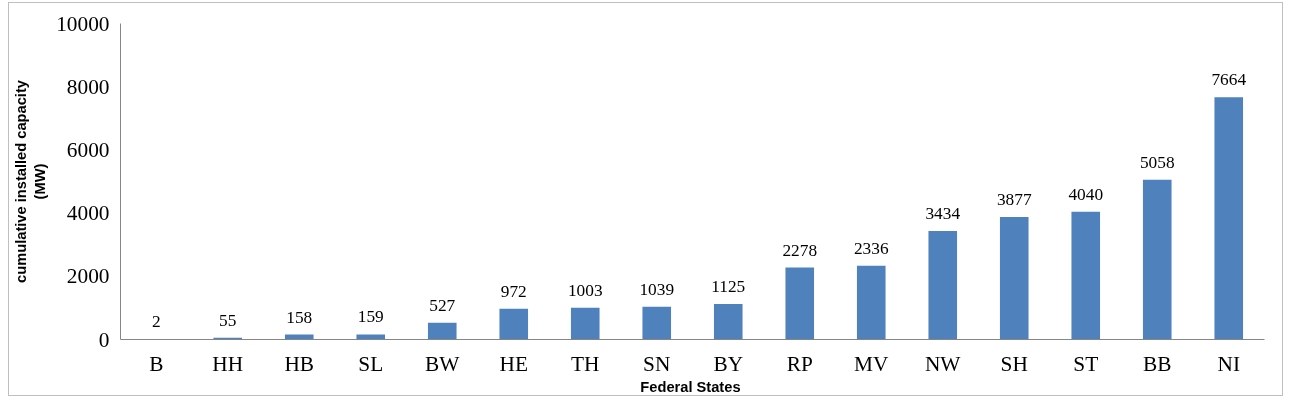  I want to click on x-tick-label: HE, so click(513, 363).